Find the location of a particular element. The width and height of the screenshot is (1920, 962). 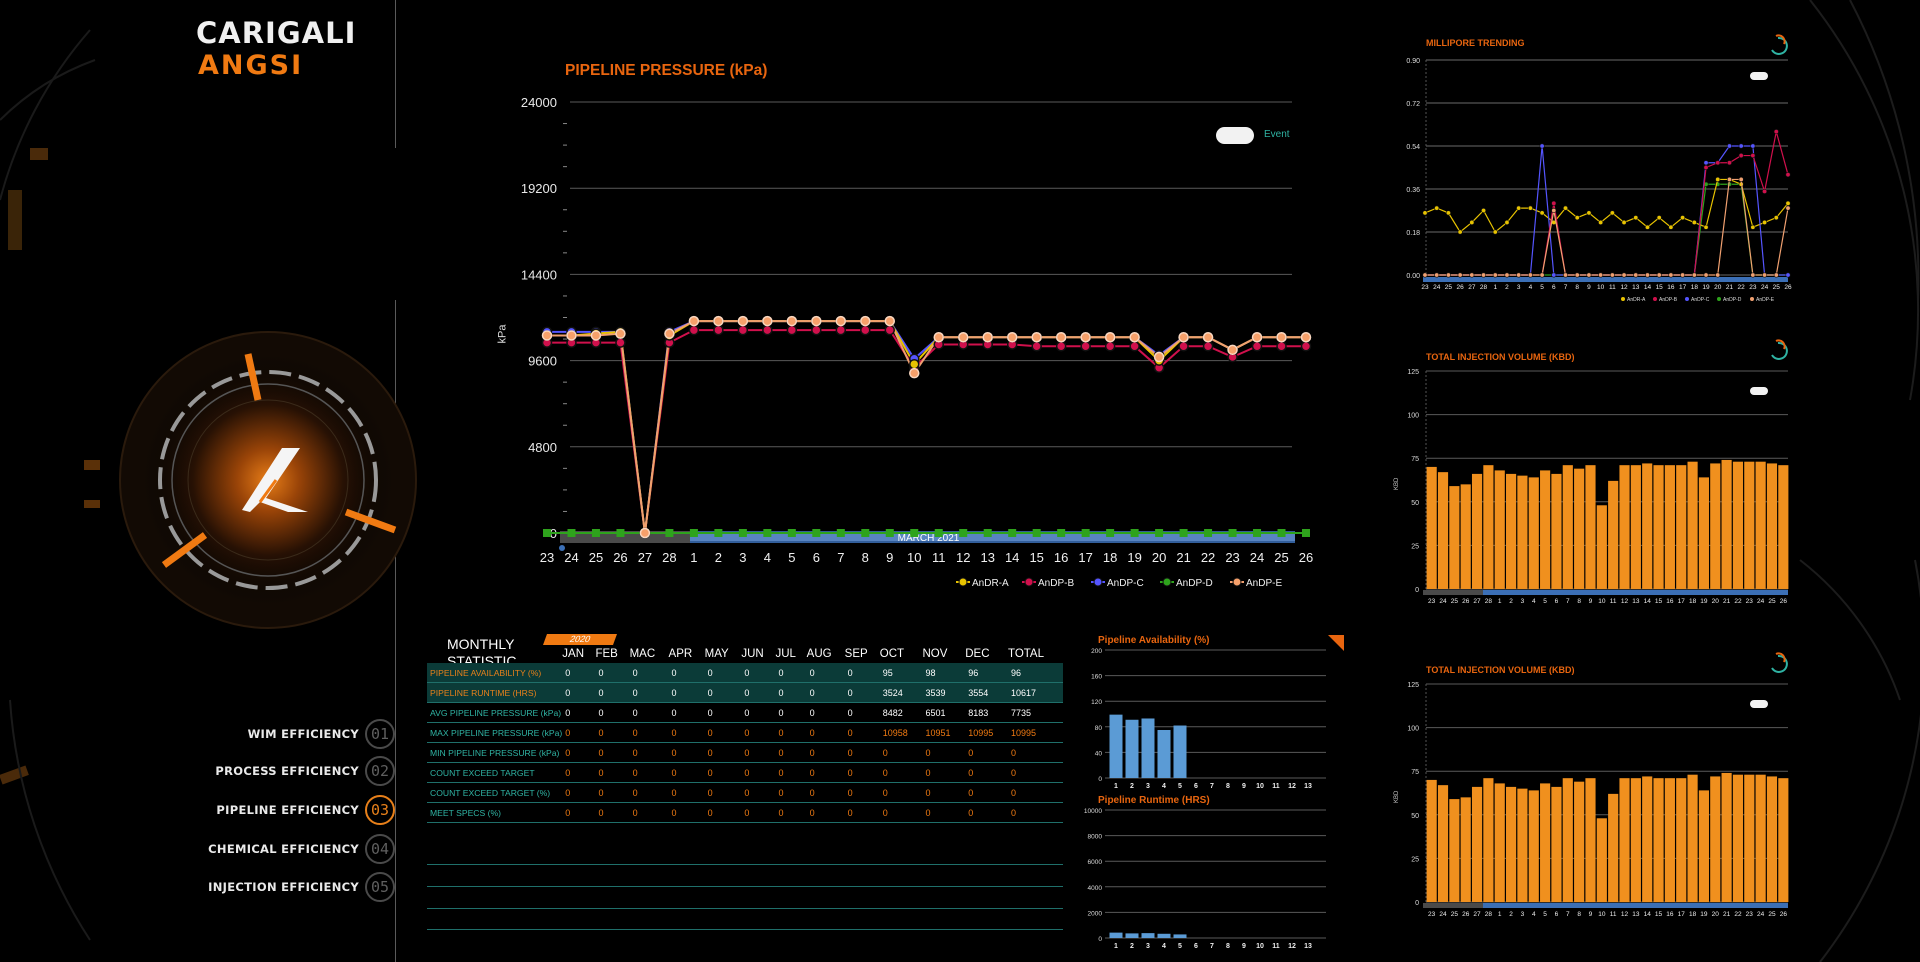

refresh-icon is located at coordinates (1779, 663).